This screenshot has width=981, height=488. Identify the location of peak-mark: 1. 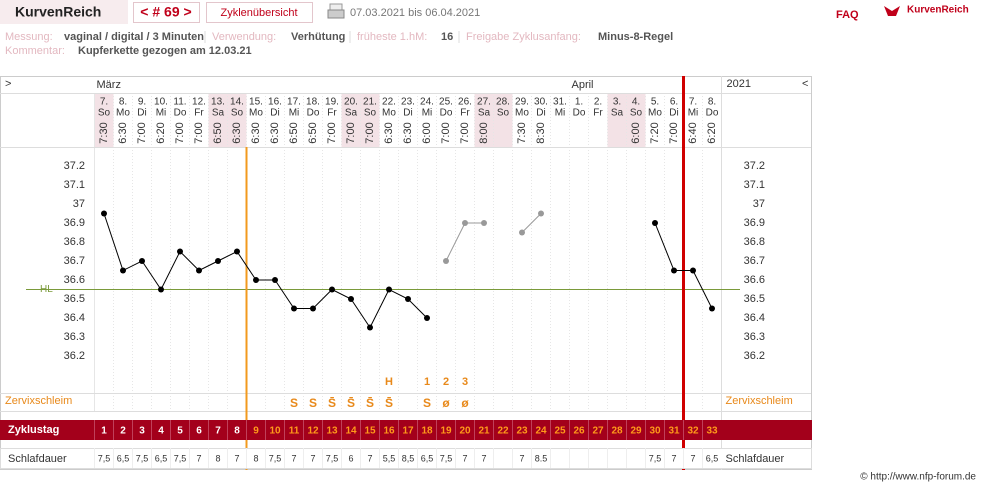
(427, 382).